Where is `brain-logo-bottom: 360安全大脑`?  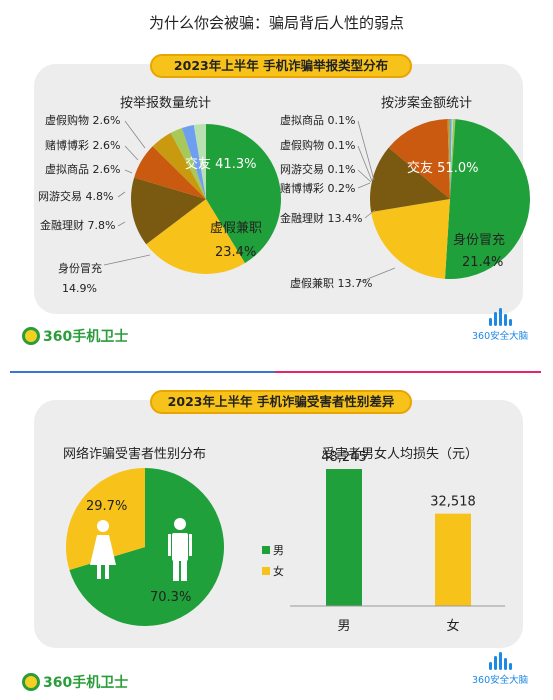 brain-logo-bottom: 360安全大脑 is located at coordinates (500, 669).